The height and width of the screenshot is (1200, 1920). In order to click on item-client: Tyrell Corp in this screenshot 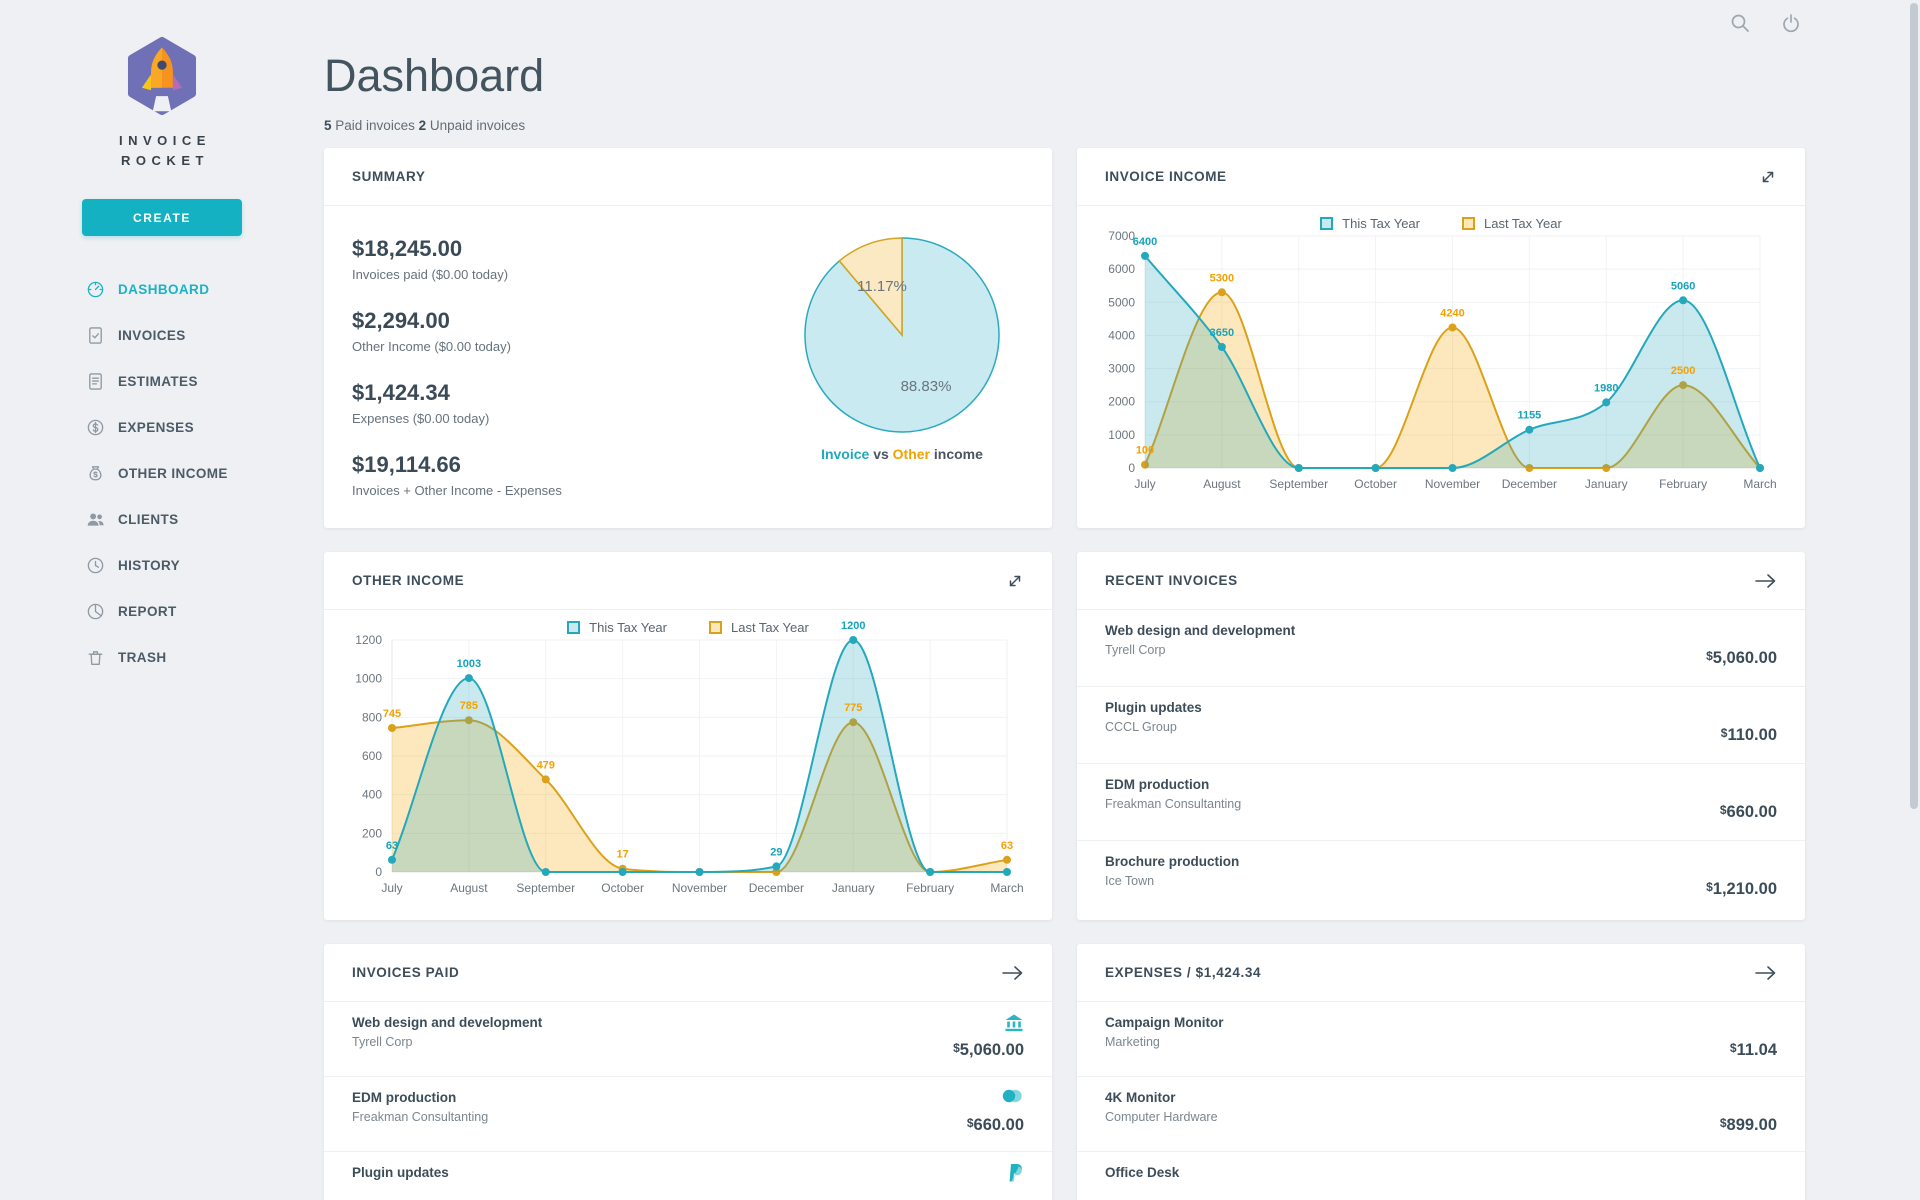, I will do `click(1135, 650)`.